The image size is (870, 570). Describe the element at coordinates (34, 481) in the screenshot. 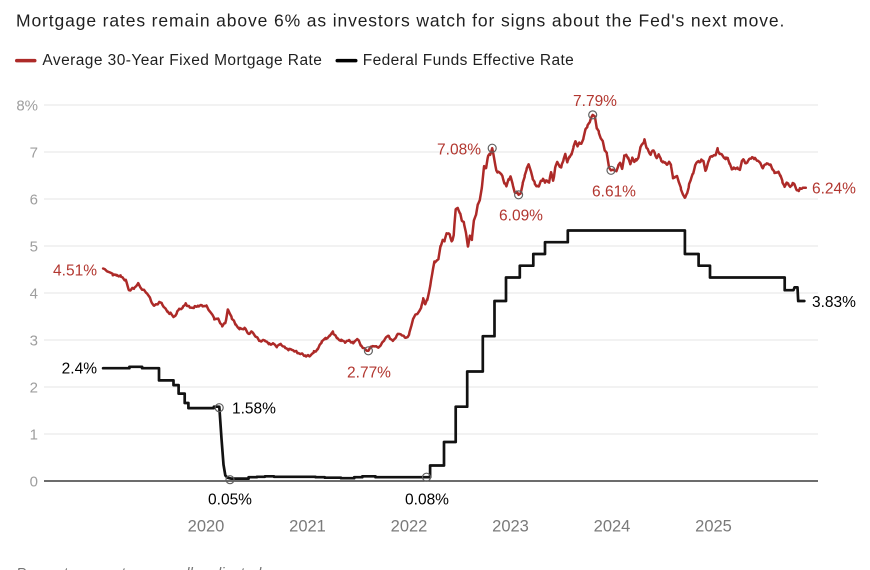

I see `svg-text: 0` at that location.